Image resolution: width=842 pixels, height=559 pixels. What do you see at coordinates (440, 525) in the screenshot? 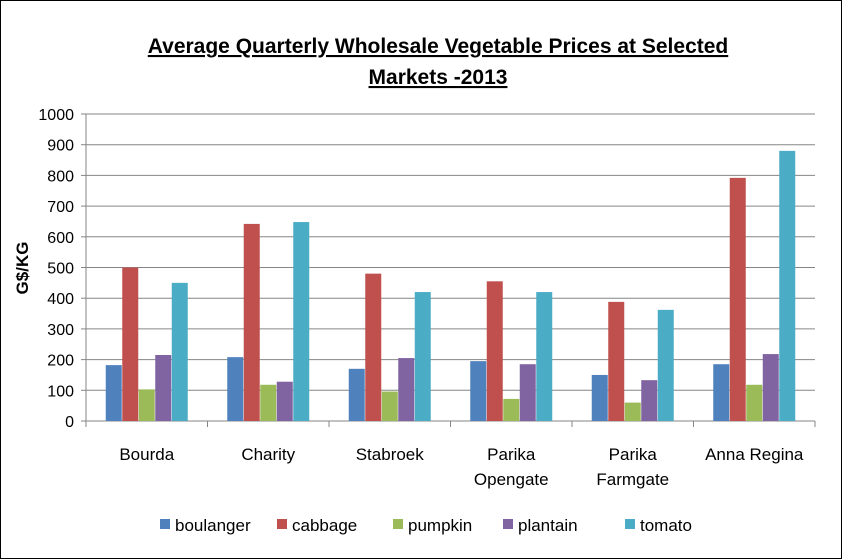
I see `legend-label-pumpkin: pumpkin` at bounding box center [440, 525].